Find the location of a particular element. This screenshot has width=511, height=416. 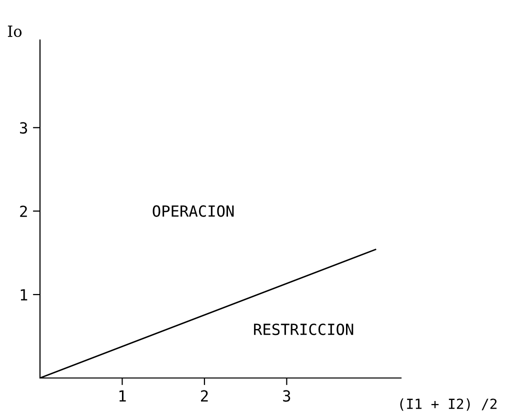

annotation: OPERACION is located at coordinates (193, 211).